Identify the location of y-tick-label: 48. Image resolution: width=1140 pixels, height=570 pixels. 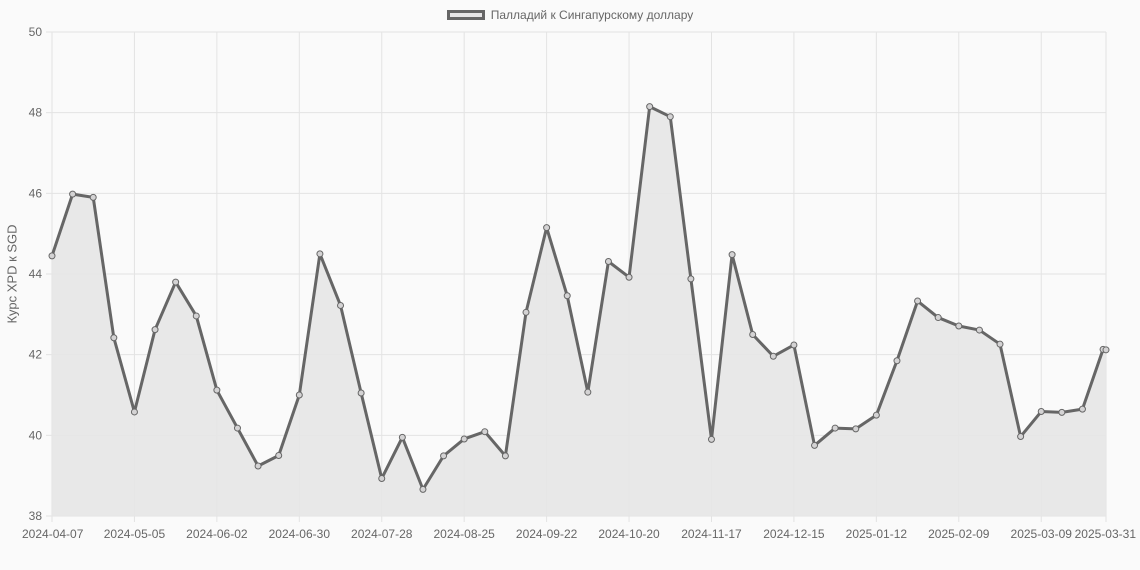
(36, 113).